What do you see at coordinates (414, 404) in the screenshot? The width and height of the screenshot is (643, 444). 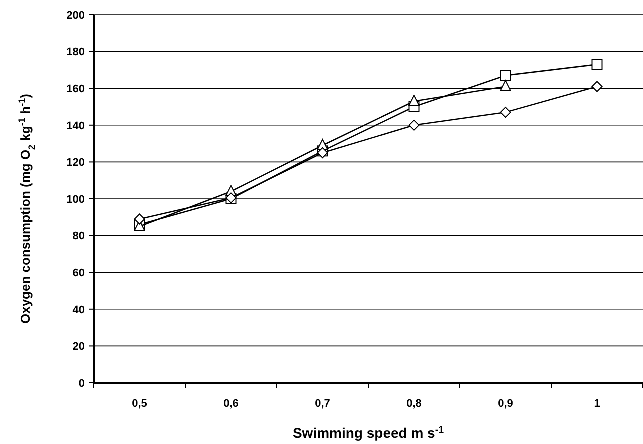 I see `x-tick-label: 0,8` at bounding box center [414, 404].